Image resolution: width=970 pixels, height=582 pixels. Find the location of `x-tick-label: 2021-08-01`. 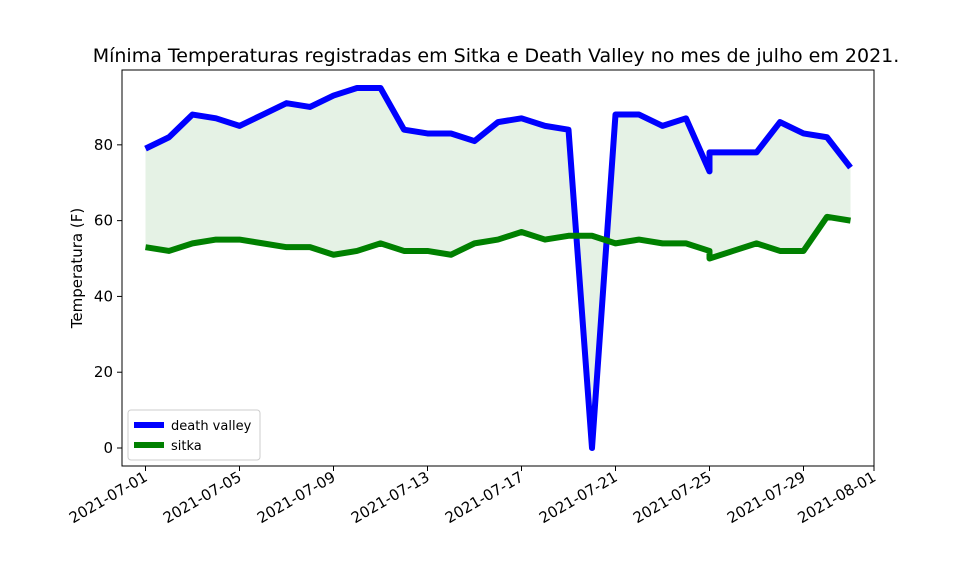

x-tick-label: 2021-08-01 is located at coordinates (836, 497).